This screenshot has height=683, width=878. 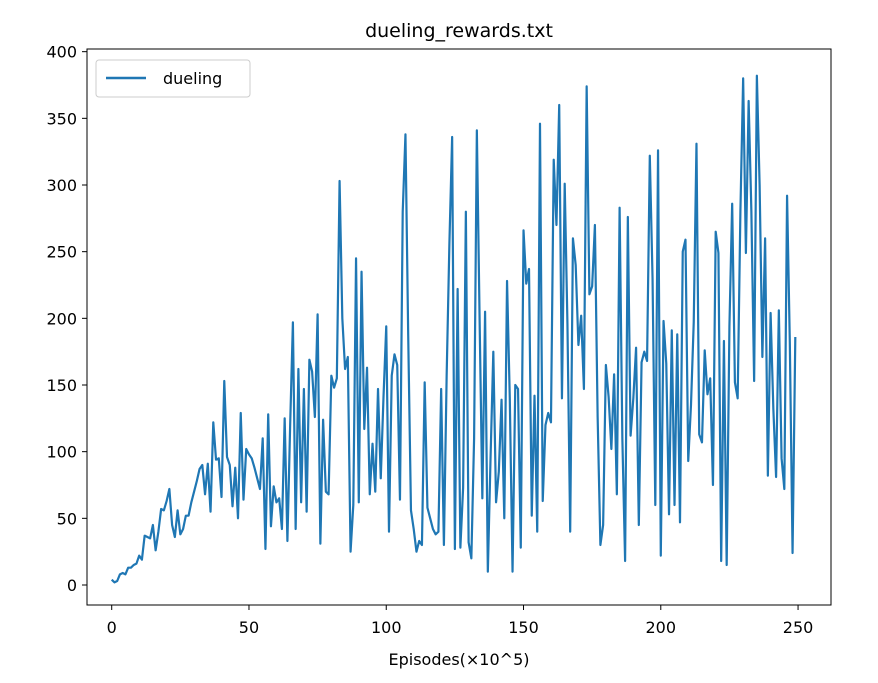 What do you see at coordinates (249, 627) in the screenshot?
I see `x-tick-label: 50` at bounding box center [249, 627].